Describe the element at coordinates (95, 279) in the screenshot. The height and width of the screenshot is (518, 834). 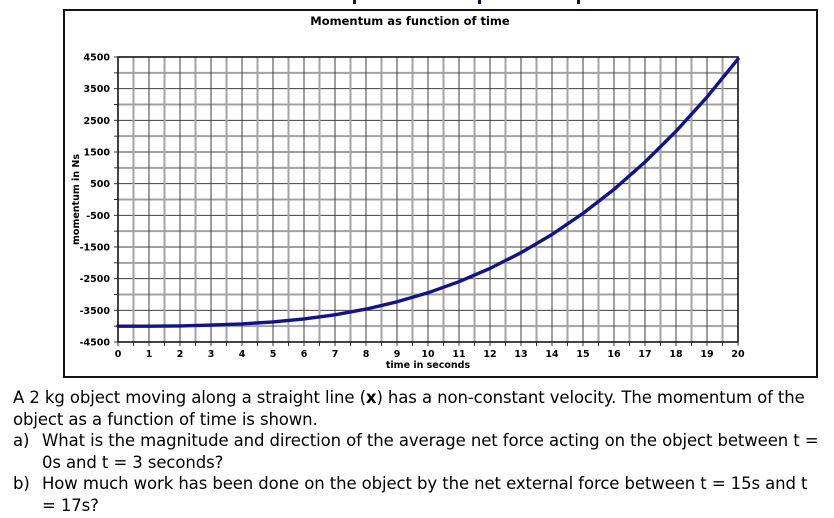
I see `y-tick-label: -2500` at that location.